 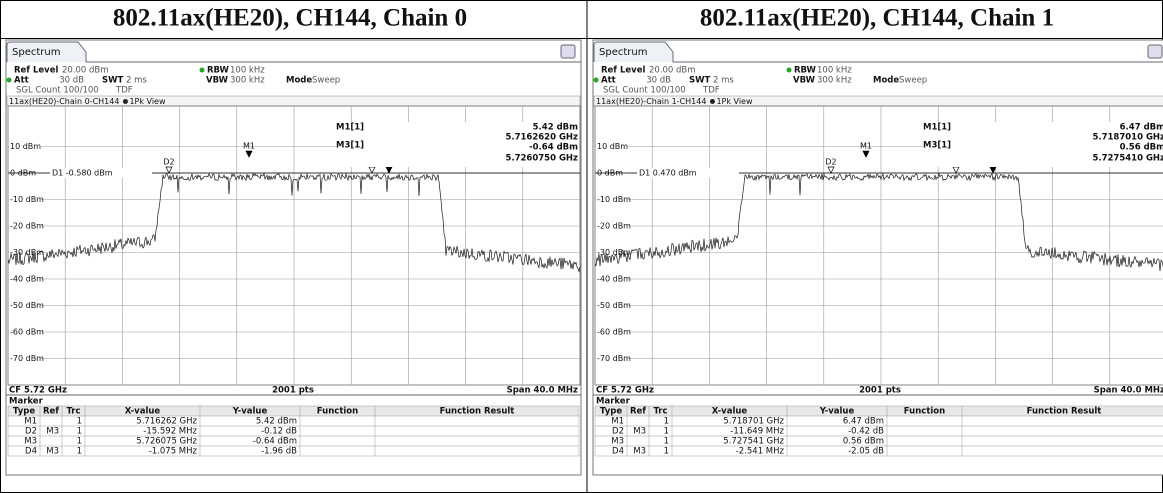 I want to click on table-cell: D2, so click(x=618, y=432).